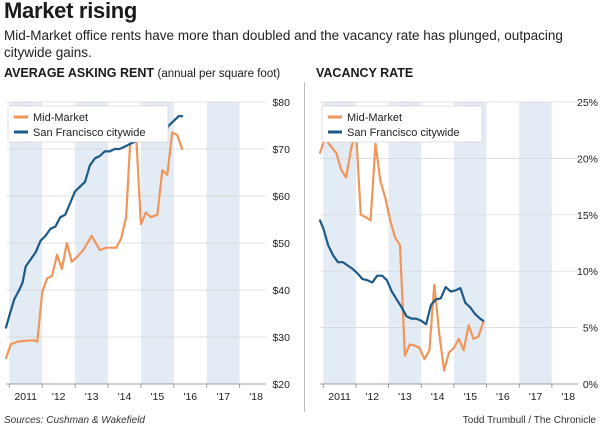 The width and height of the screenshot is (600, 431). Describe the element at coordinates (281, 244) in the screenshot. I see `y-tick-label: $50` at that location.